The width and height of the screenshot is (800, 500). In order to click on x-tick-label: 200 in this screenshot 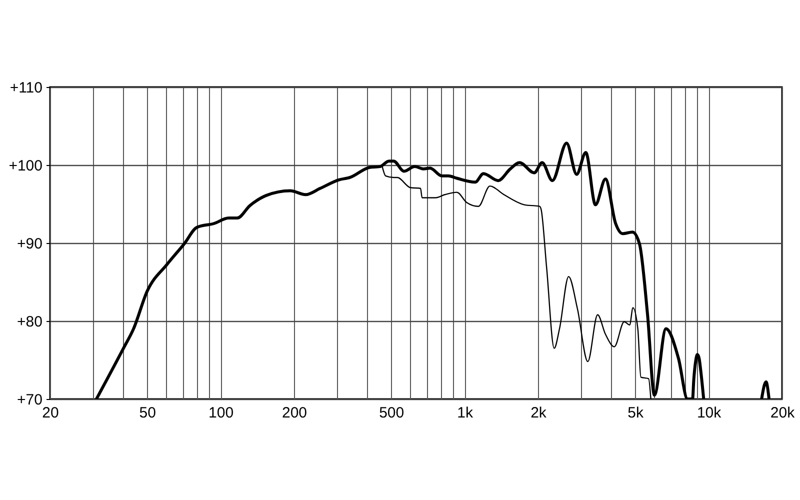, I will do `click(295, 413)`.